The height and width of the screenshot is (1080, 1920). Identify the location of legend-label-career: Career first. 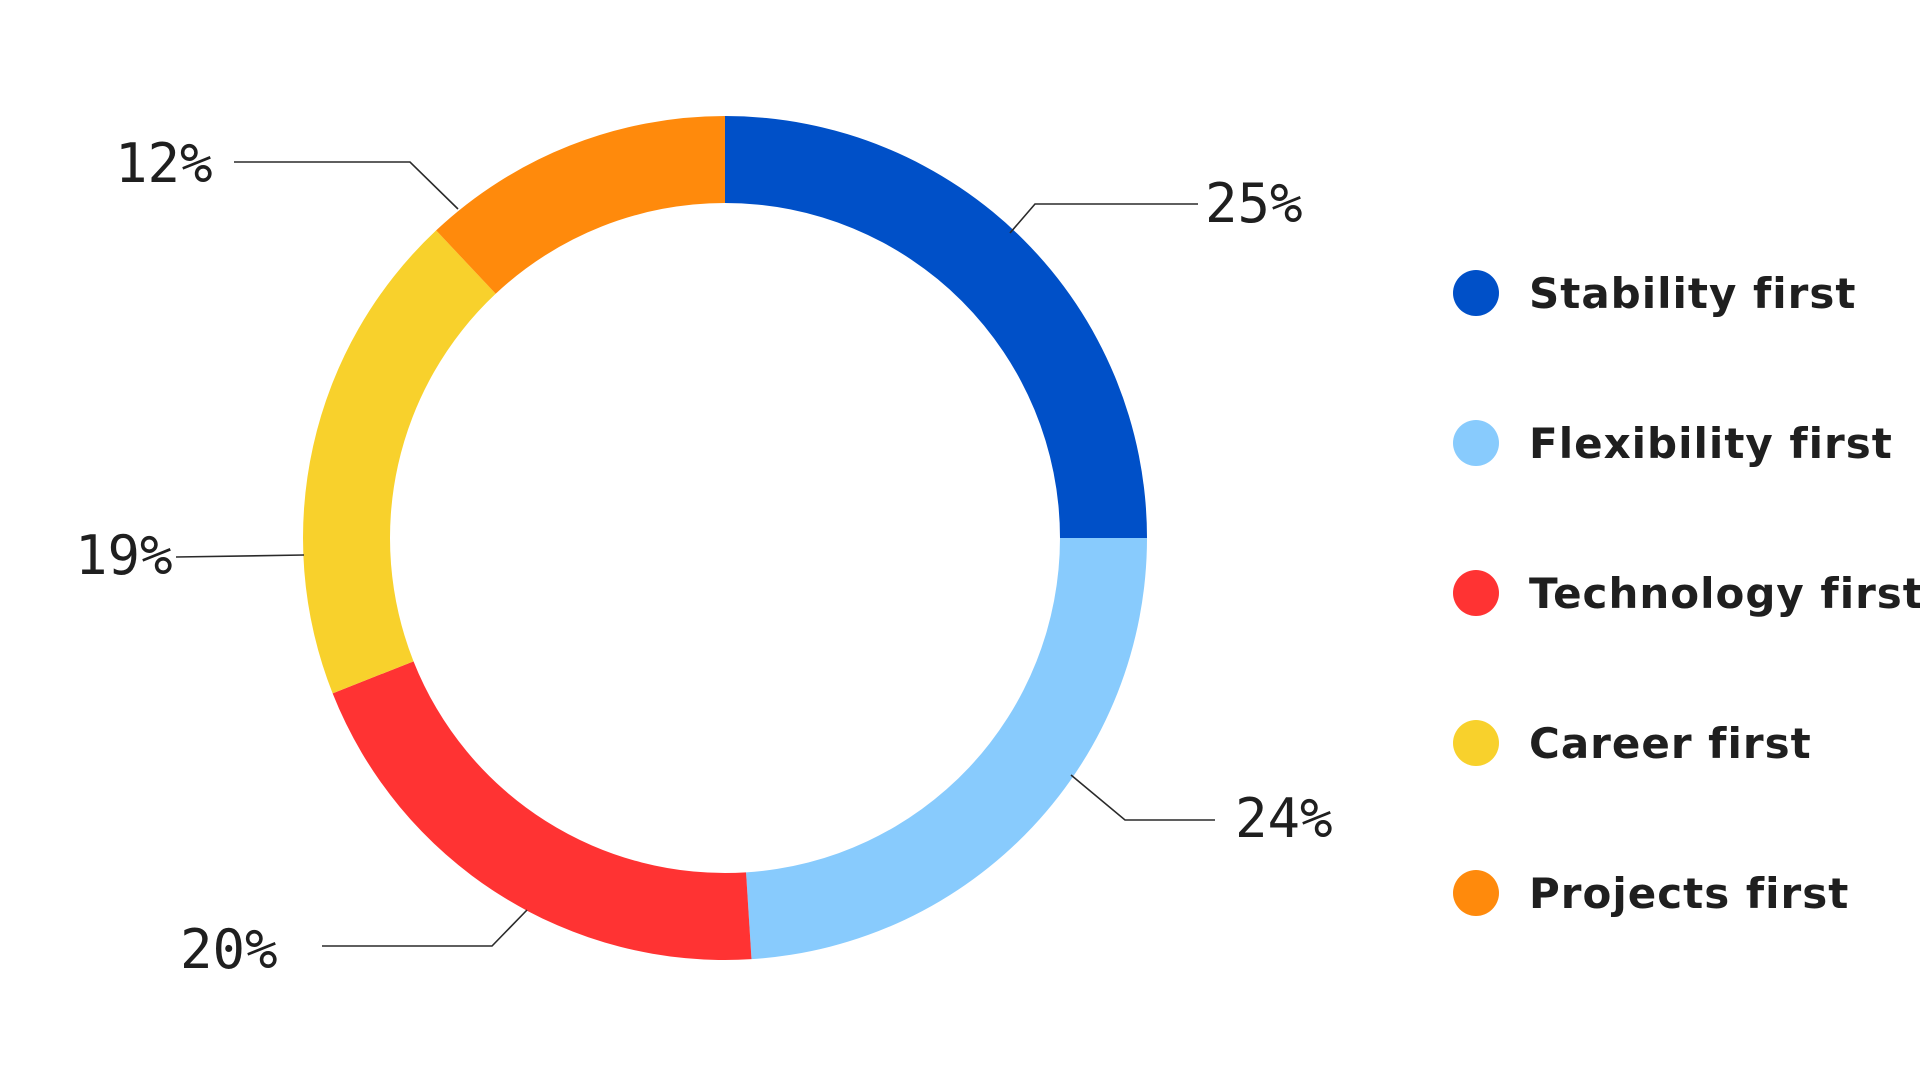
(1670, 743).